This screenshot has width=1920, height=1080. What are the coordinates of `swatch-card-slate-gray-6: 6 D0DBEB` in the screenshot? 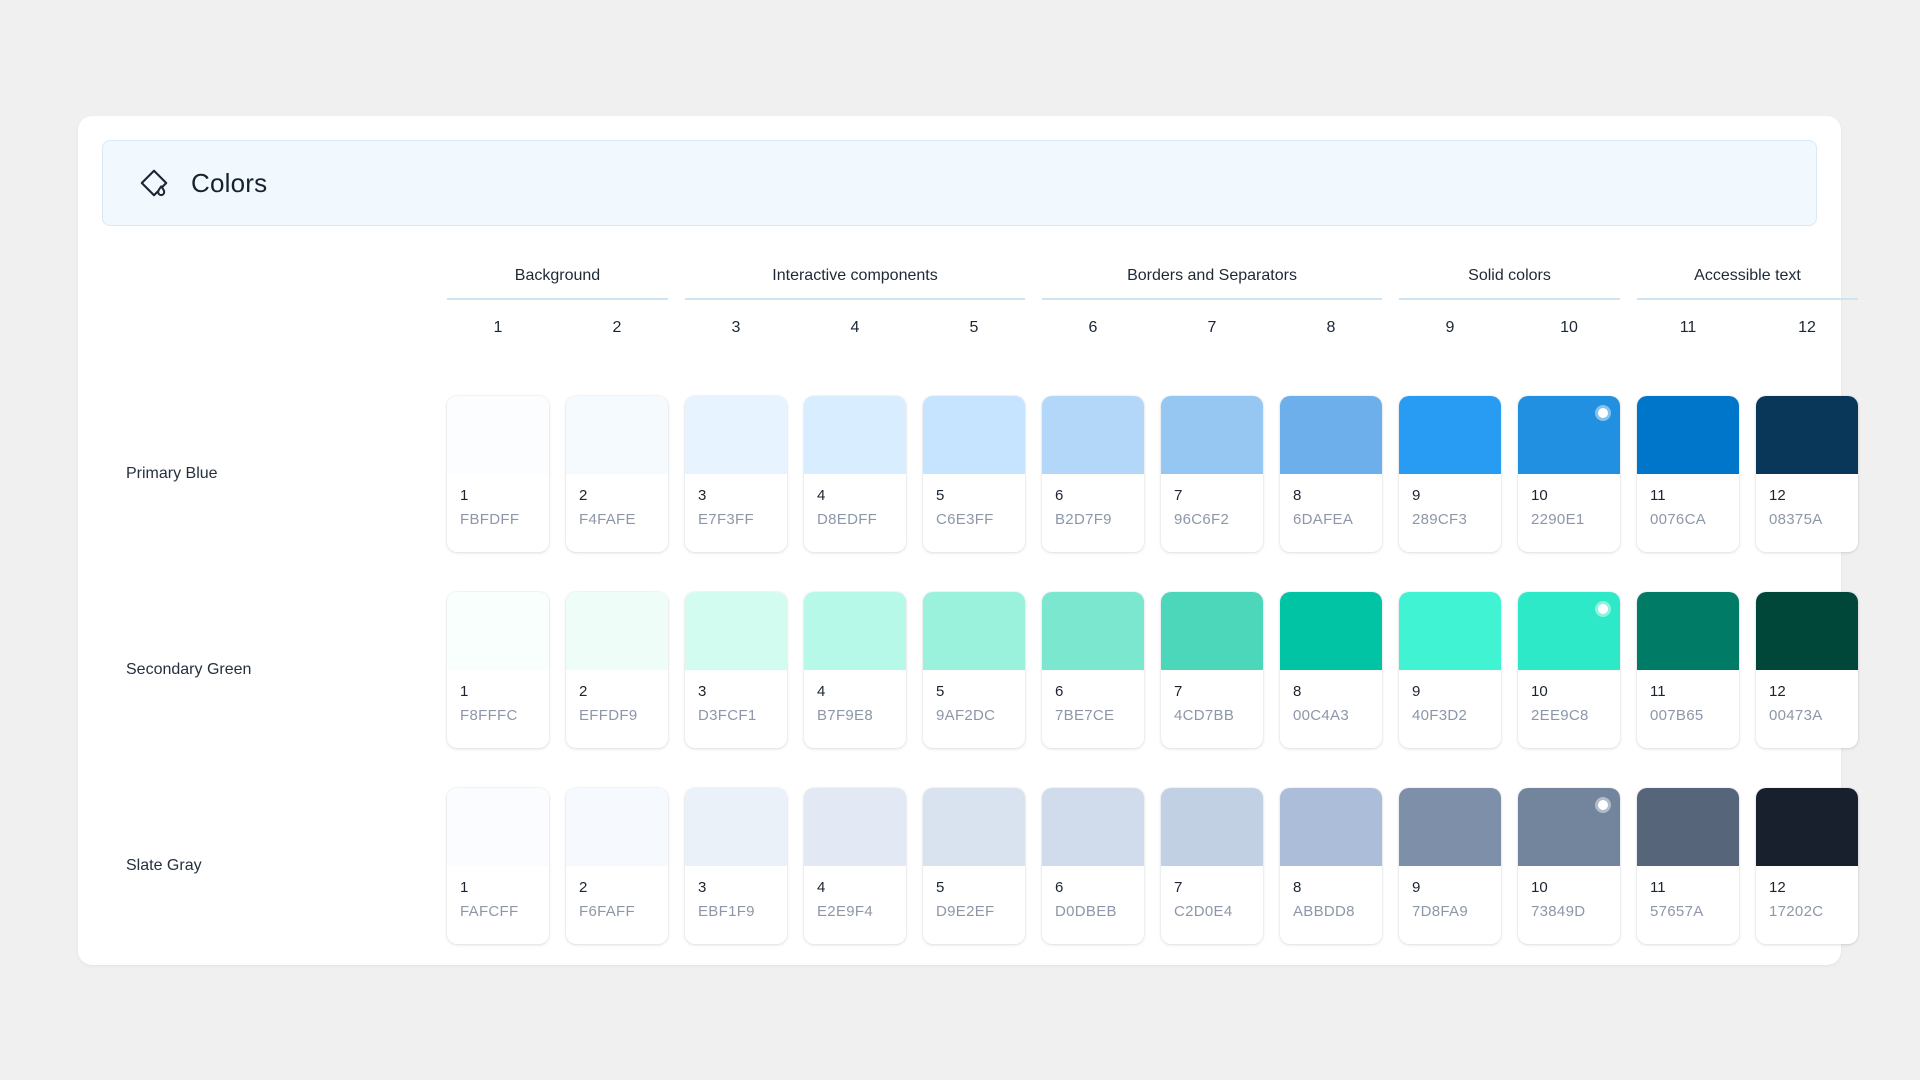 It's located at (1093, 866).